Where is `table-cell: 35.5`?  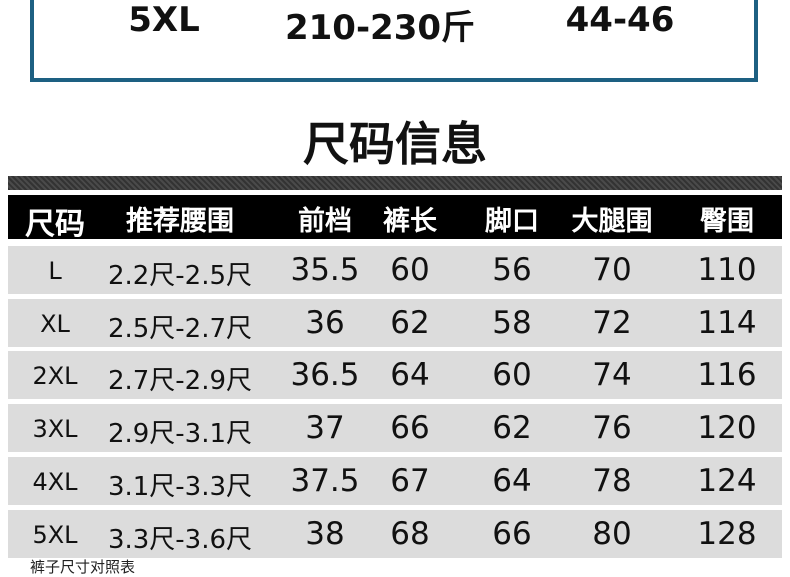
table-cell: 35.5 is located at coordinates (325, 270).